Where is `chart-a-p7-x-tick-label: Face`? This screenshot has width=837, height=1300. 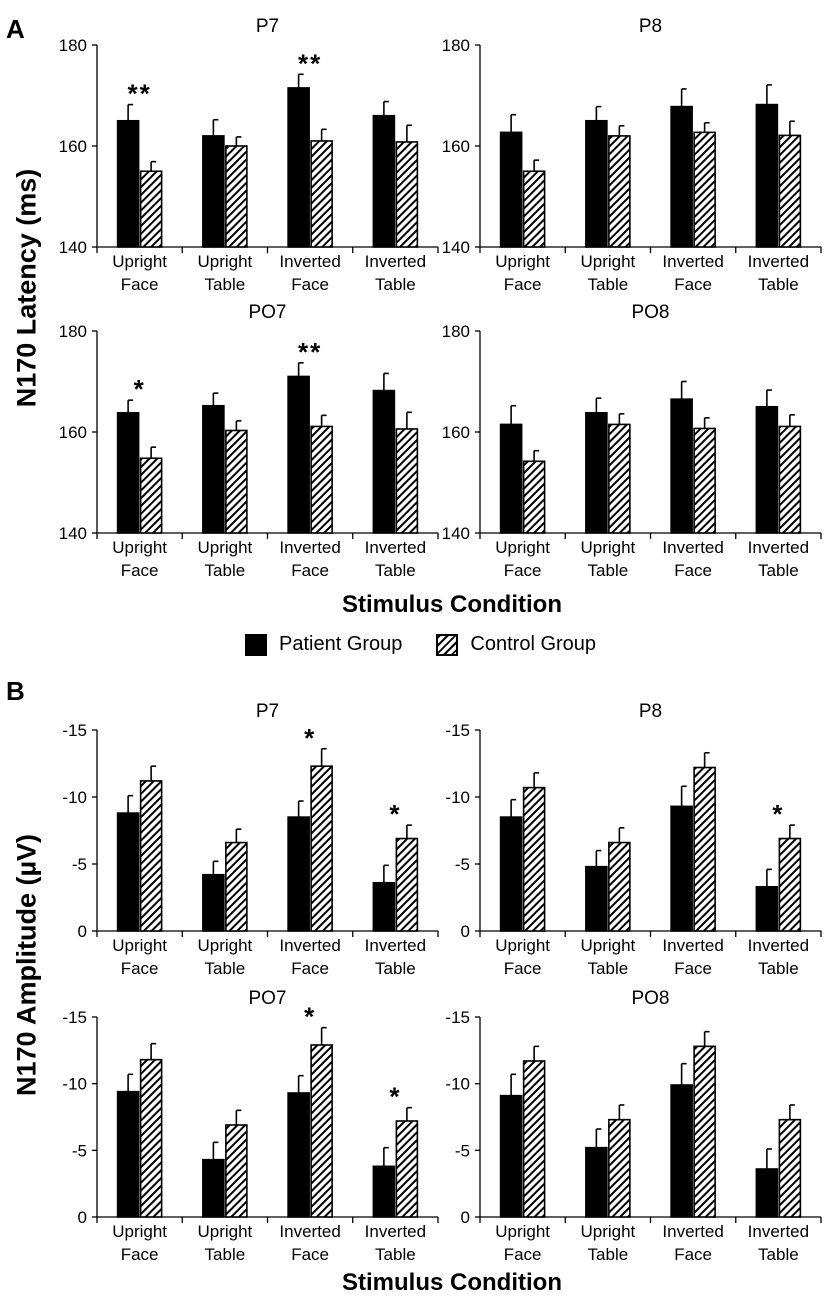
chart-a-p7-x-tick-label: Face is located at coordinates (140, 284).